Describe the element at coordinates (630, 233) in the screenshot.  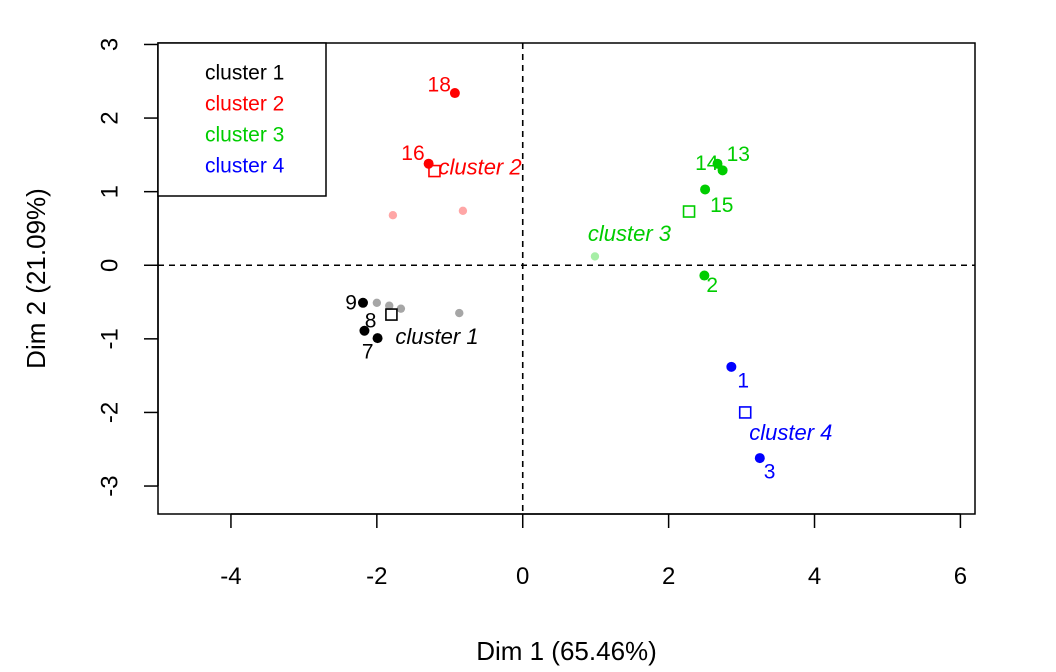
I see `centroid-label: cluster 3` at that location.